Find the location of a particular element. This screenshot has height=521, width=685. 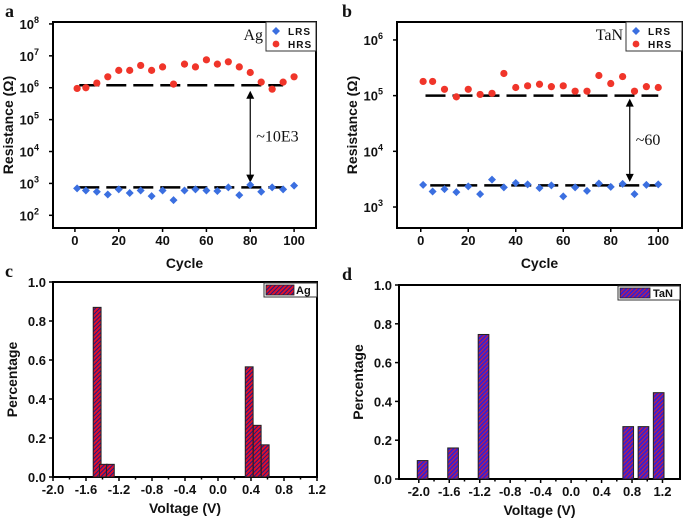

legend-label: LRS is located at coordinates (659, 32).